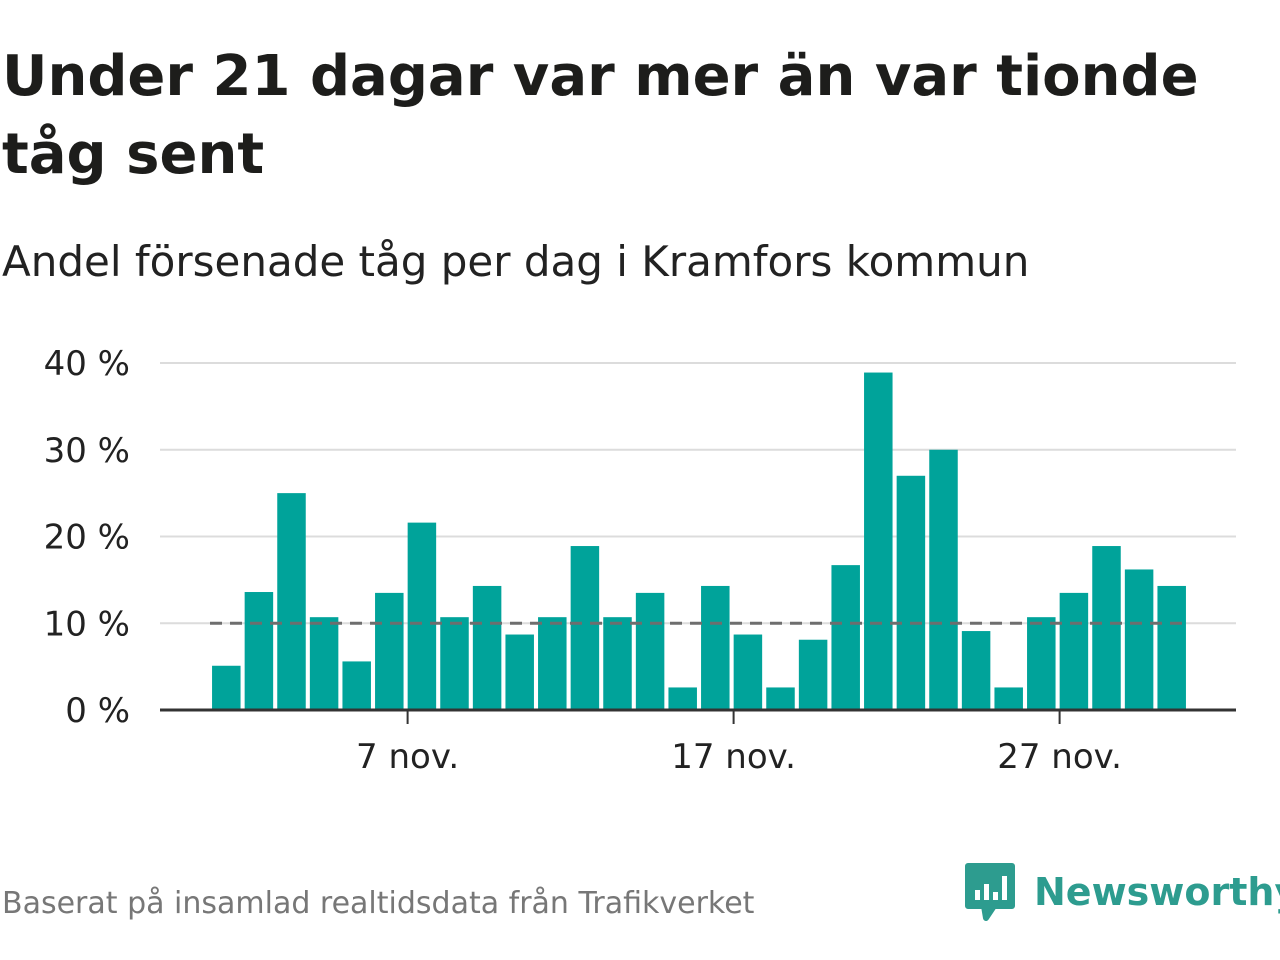 Image resolution: width=1280 pixels, height=960 pixels. What do you see at coordinates (87, 538) in the screenshot?
I see `y-tick-label: 20 %` at bounding box center [87, 538].